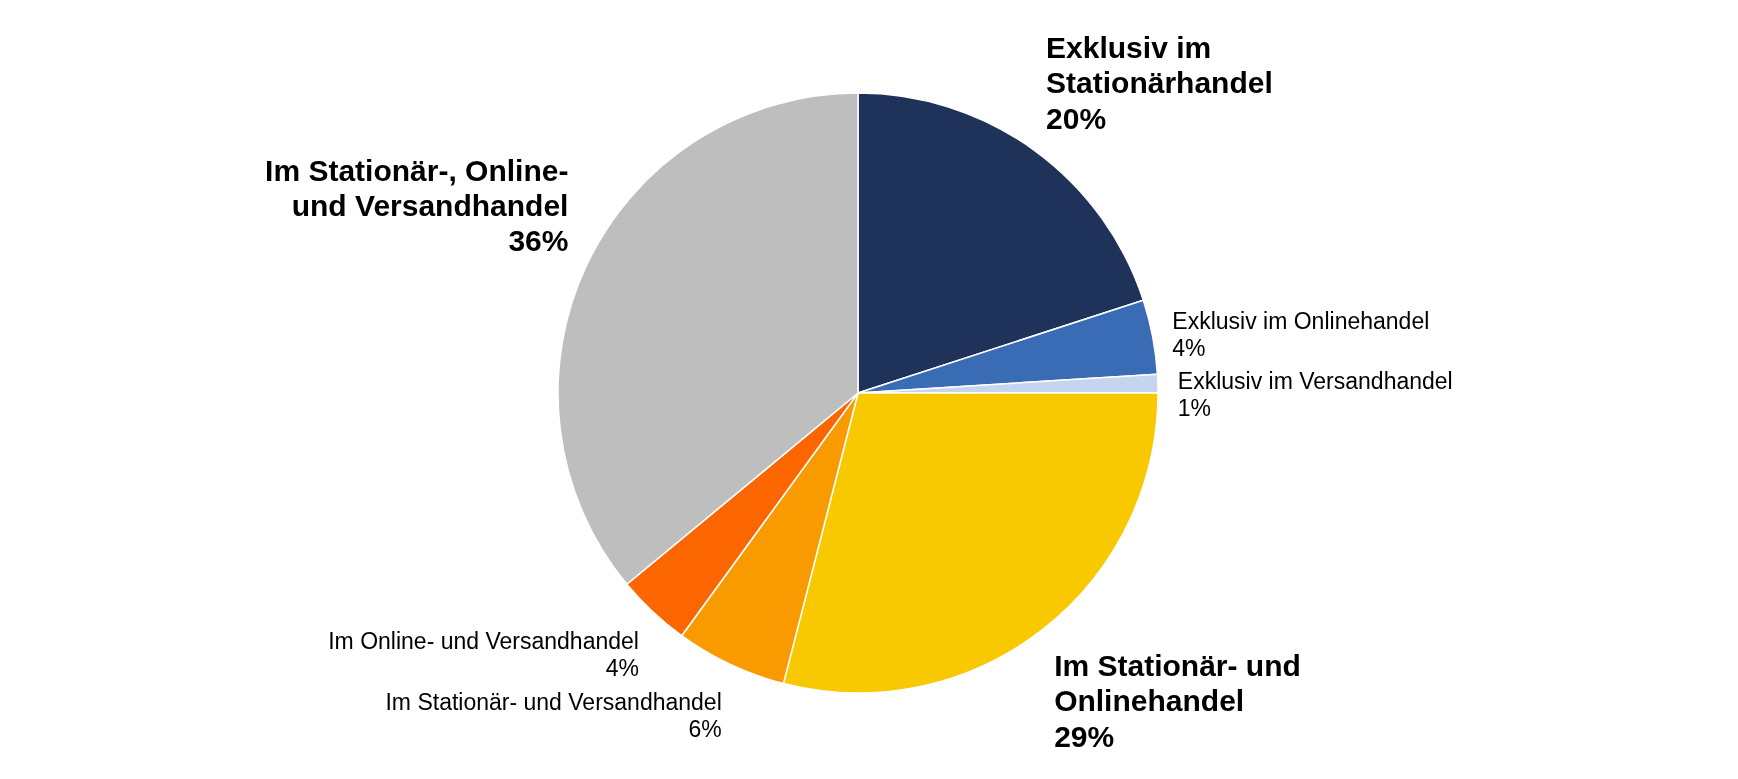 This screenshot has height=779, width=1738. Describe the element at coordinates (1301, 320) in the screenshot. I see `slice-label: Exklusiv im Onlinehandel` at that location.